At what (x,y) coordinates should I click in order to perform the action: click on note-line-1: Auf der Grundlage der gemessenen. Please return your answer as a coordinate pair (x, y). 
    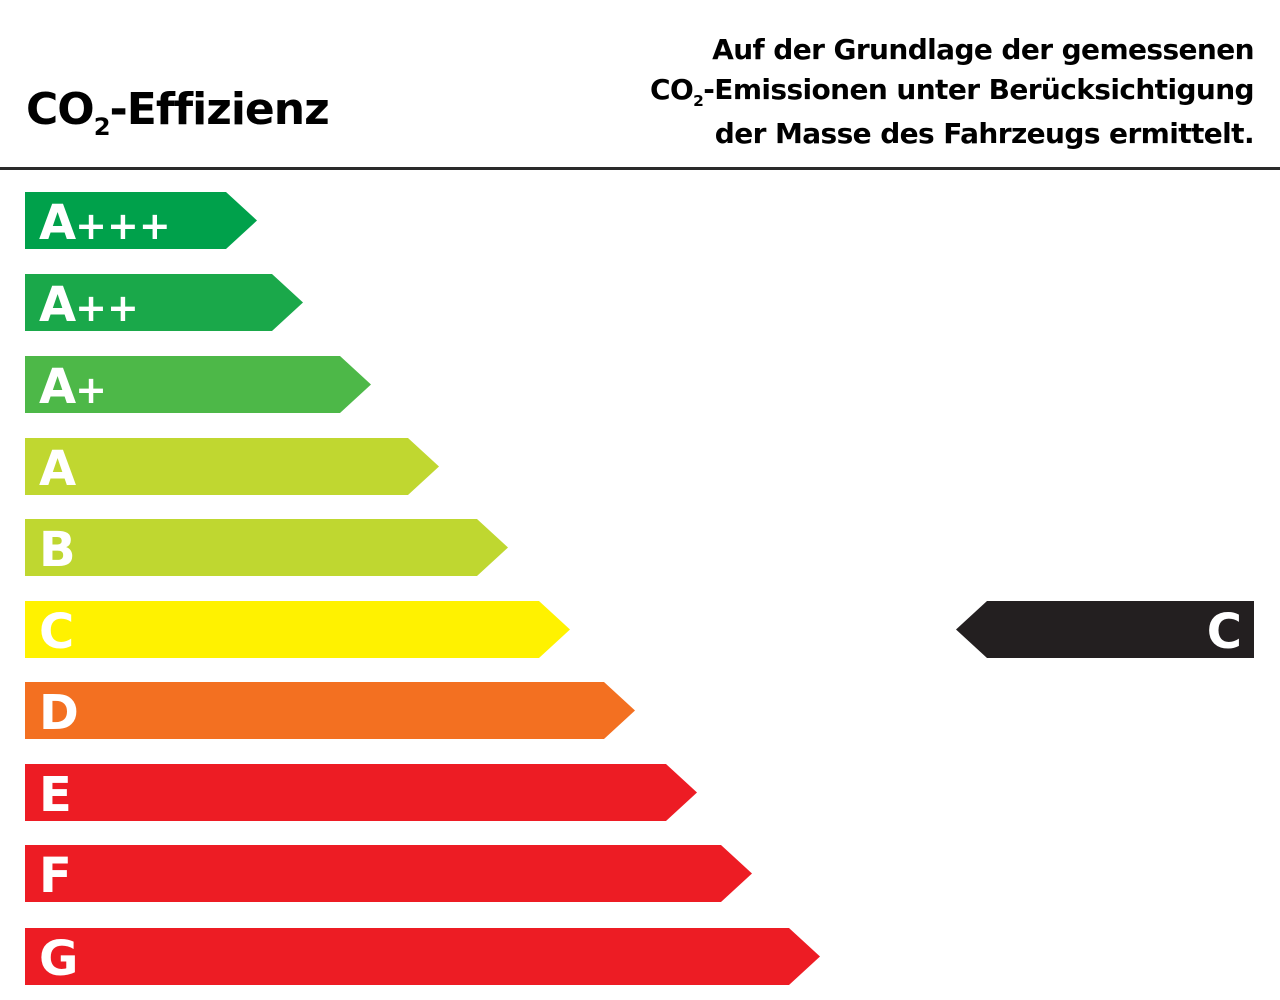
    Looking at the image, I should click on (983, 49).